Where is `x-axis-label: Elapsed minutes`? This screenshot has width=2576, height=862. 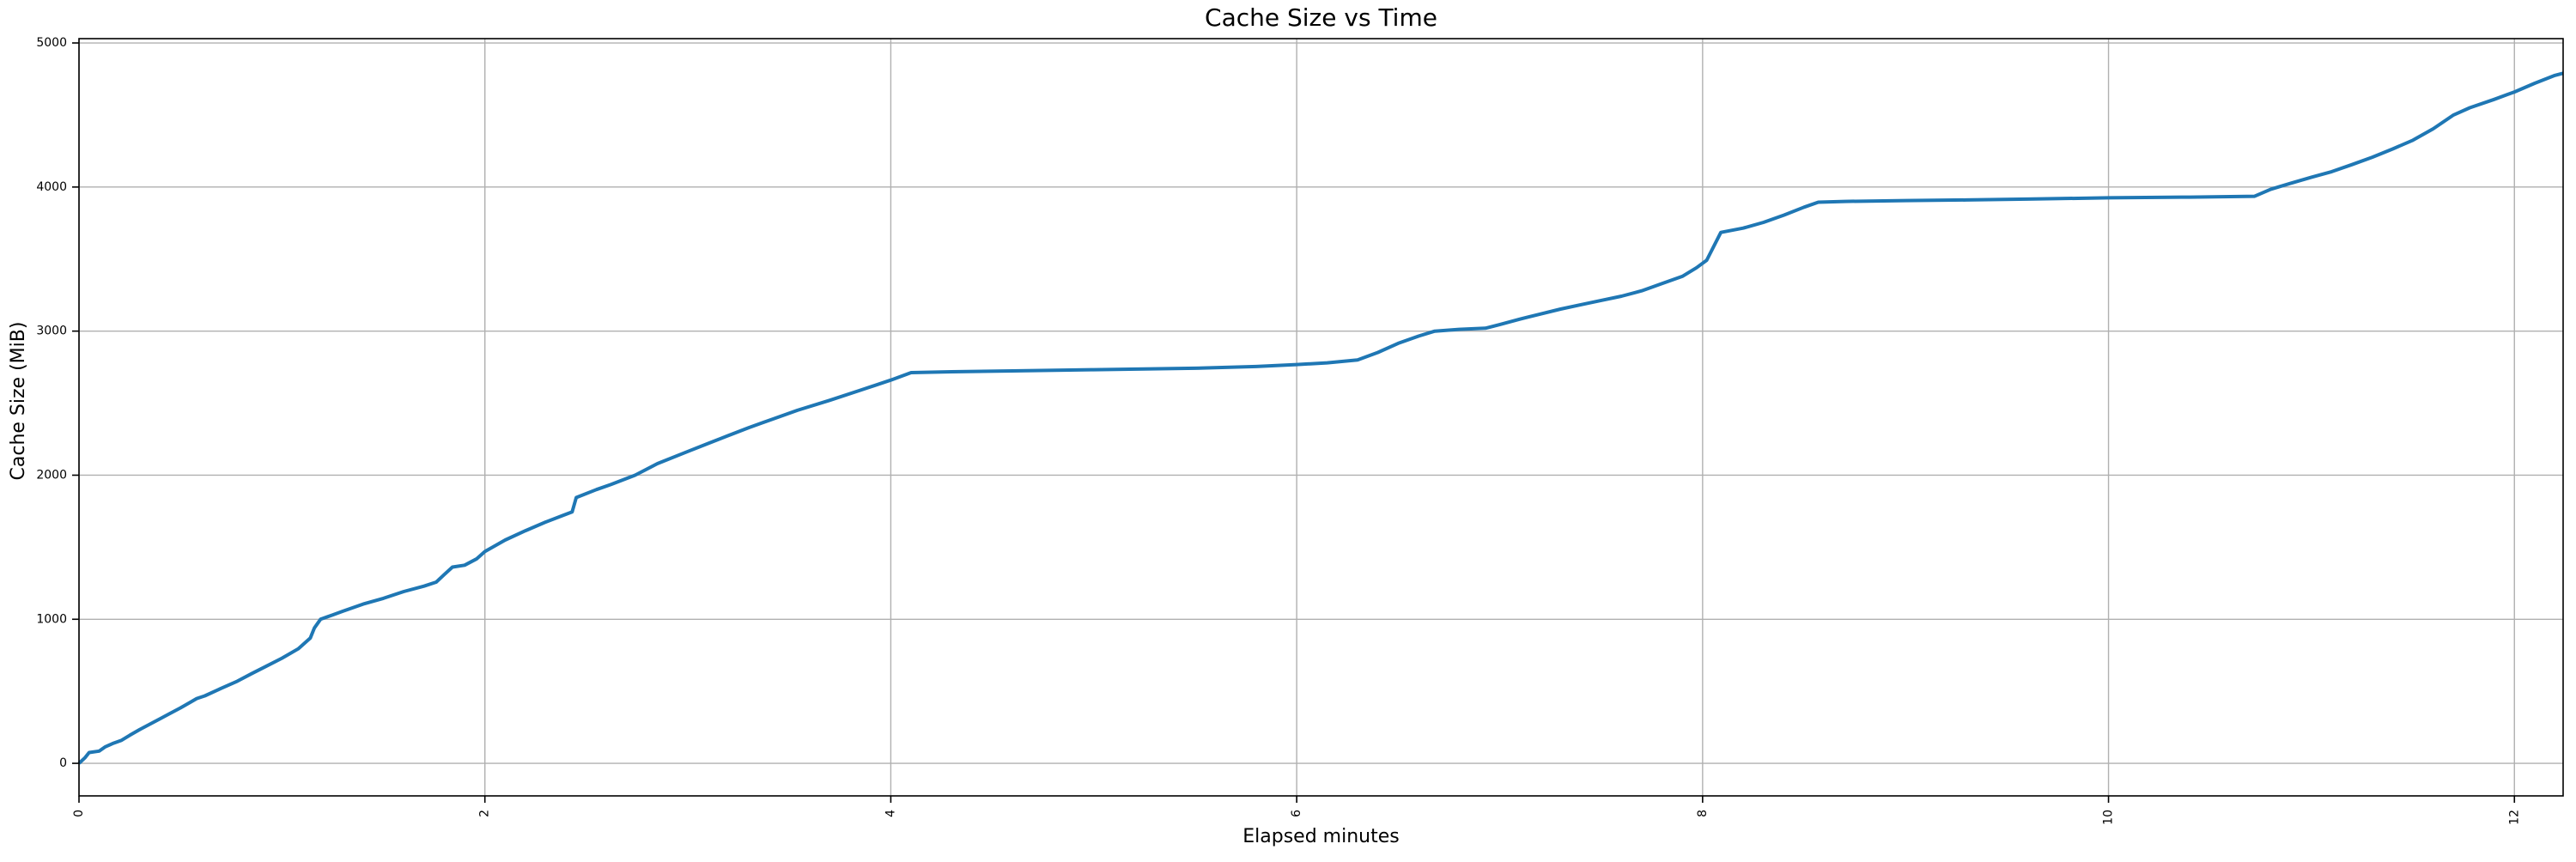 x-axis-label: Elapsed minutes is located at coordinates (1320, 836).